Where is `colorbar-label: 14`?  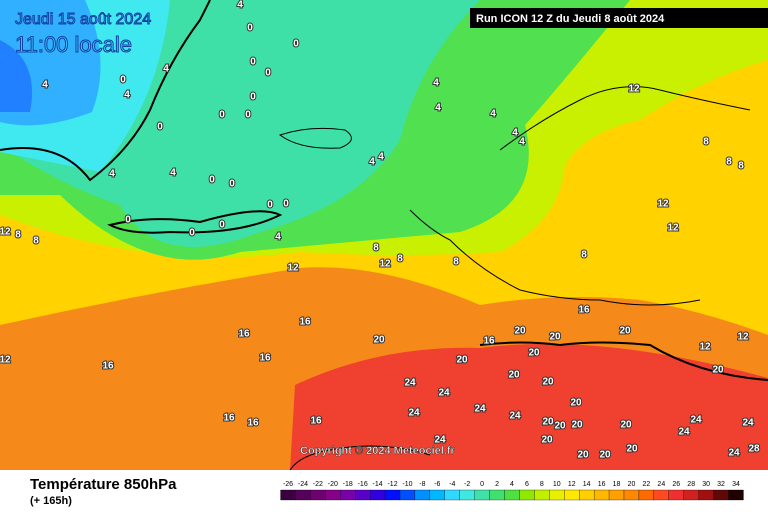
colorbar-label: 14 is located at coordinates (587, 484).